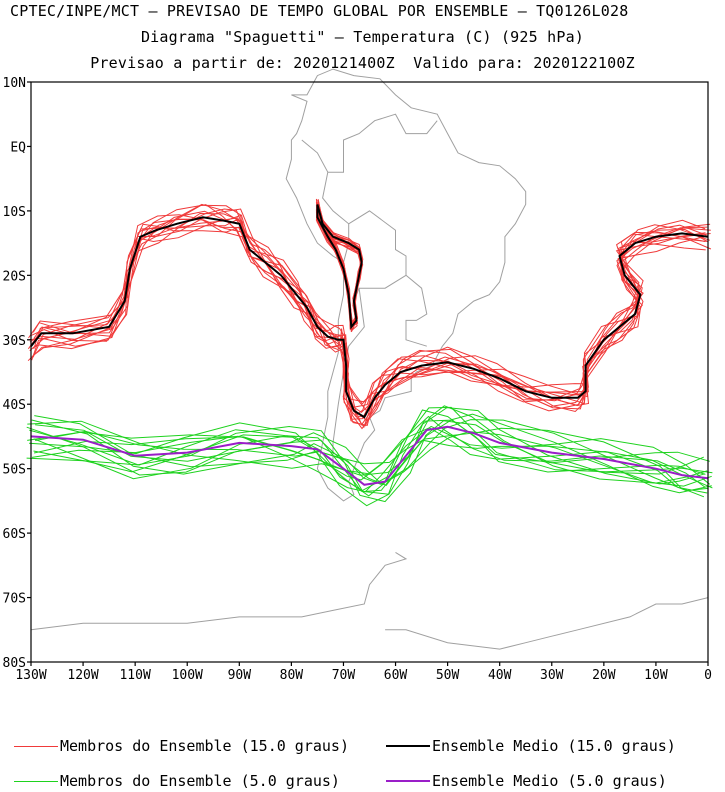 The image size is (725, 792). I want to click on x-tick-label: 130W, so click(30, 675).